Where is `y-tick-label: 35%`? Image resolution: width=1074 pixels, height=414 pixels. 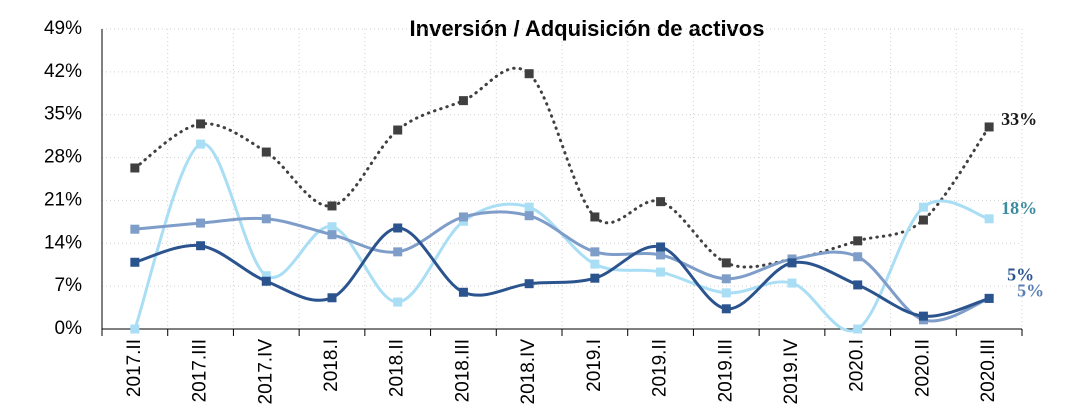 y-tick-label: 35% is located at coordinates (63, 114).